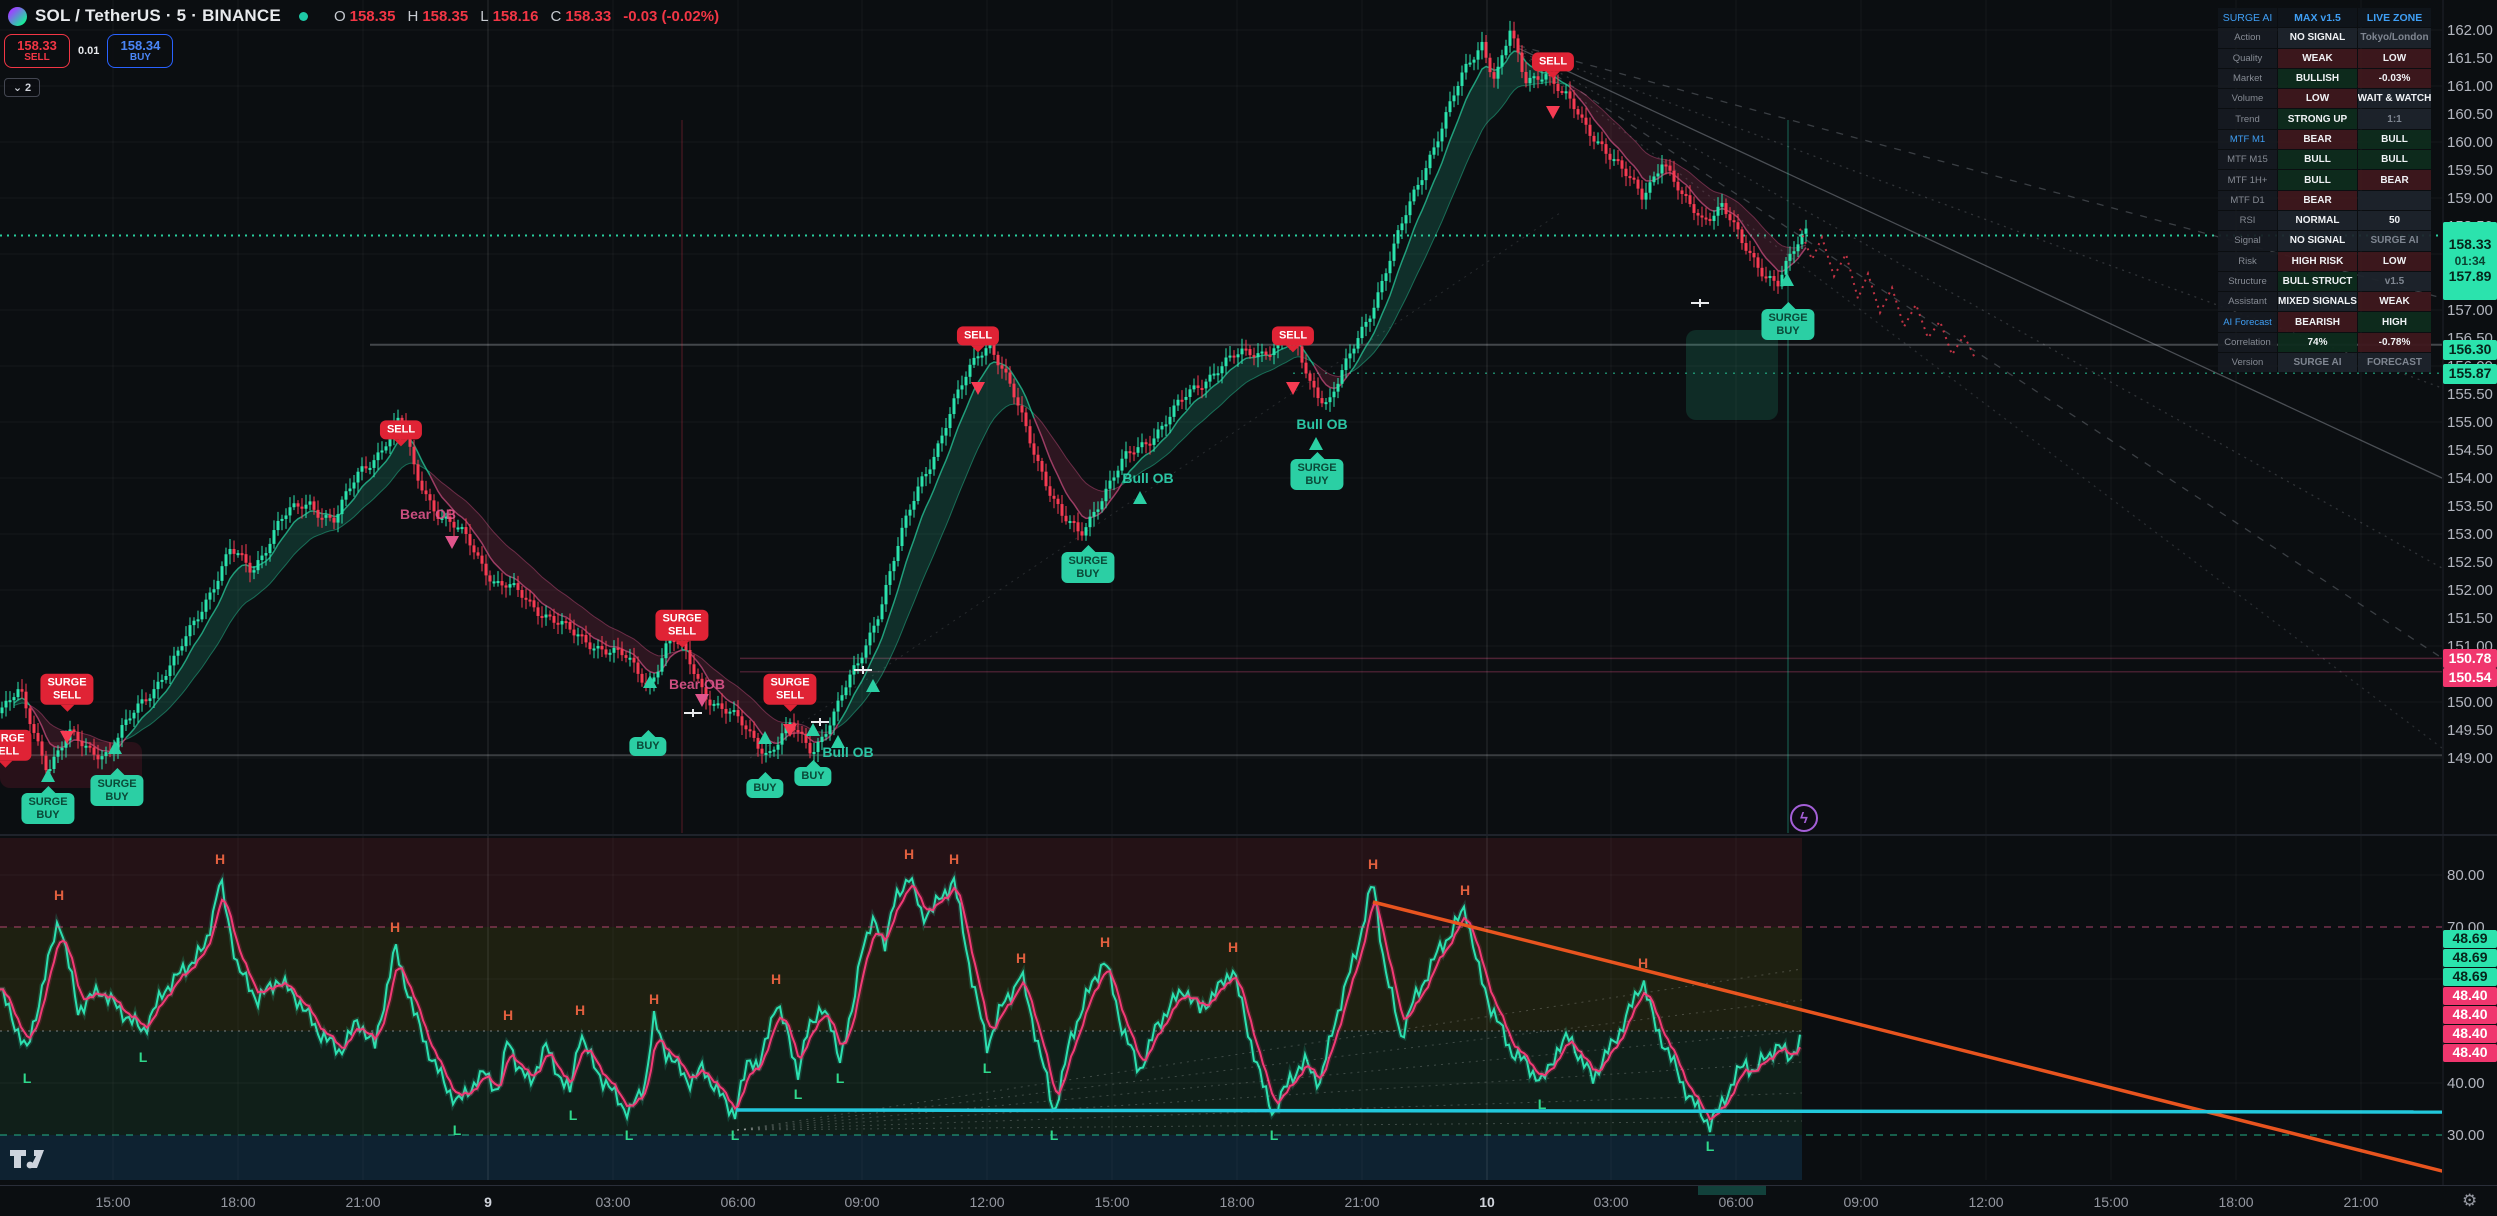 This screenshot has width=2497, height=1216. I want to click on osc-zone, so click(901, 882).